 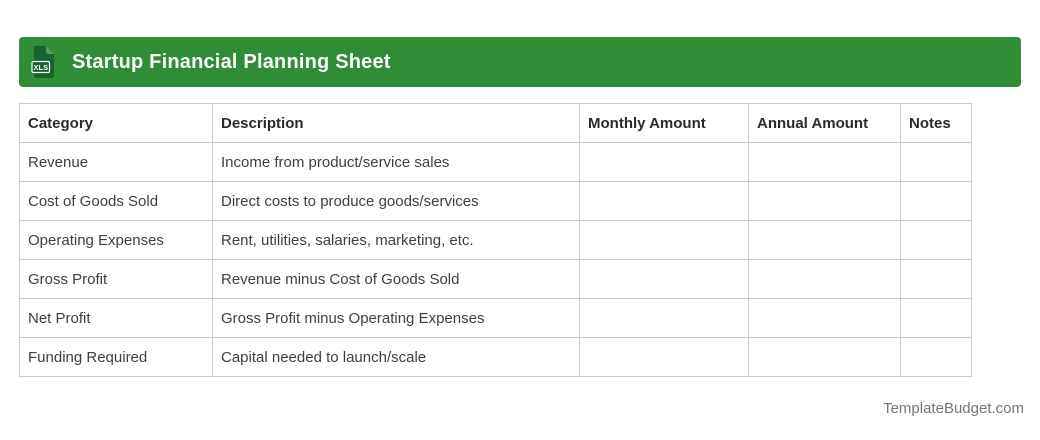 I want to click on cell-category: Funding Required, so click(x=116, y=357).